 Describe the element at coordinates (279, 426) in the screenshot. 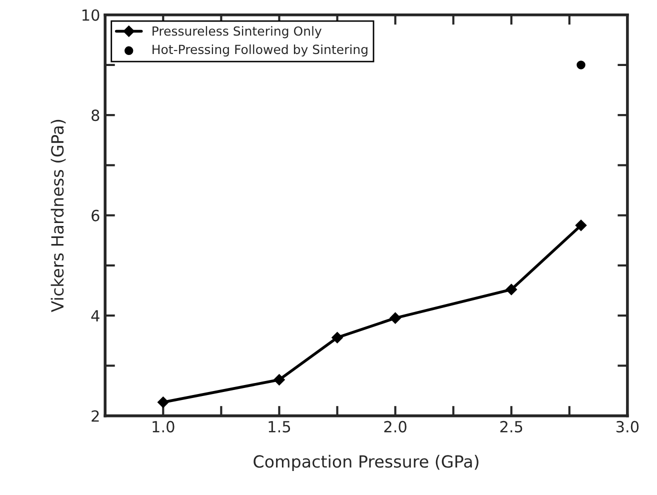

I see `x-tick-label: 1.5` at that location.